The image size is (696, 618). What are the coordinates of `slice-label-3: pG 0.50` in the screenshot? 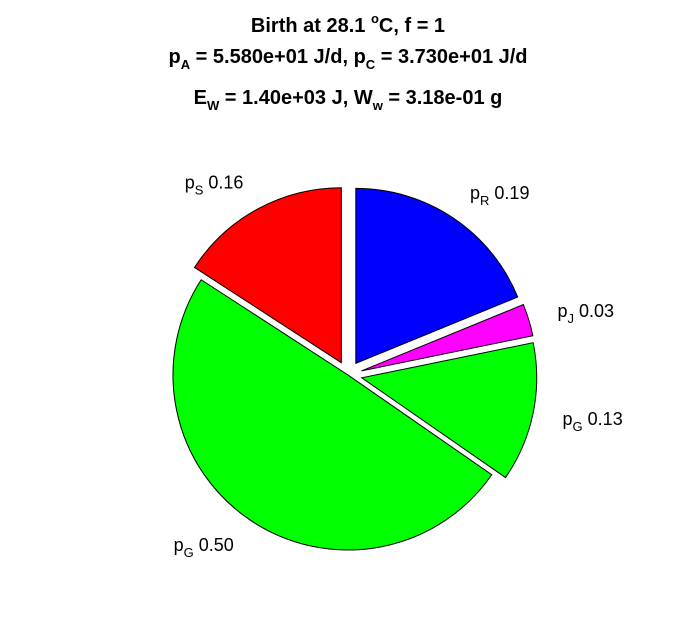 It's located at (204, 547).